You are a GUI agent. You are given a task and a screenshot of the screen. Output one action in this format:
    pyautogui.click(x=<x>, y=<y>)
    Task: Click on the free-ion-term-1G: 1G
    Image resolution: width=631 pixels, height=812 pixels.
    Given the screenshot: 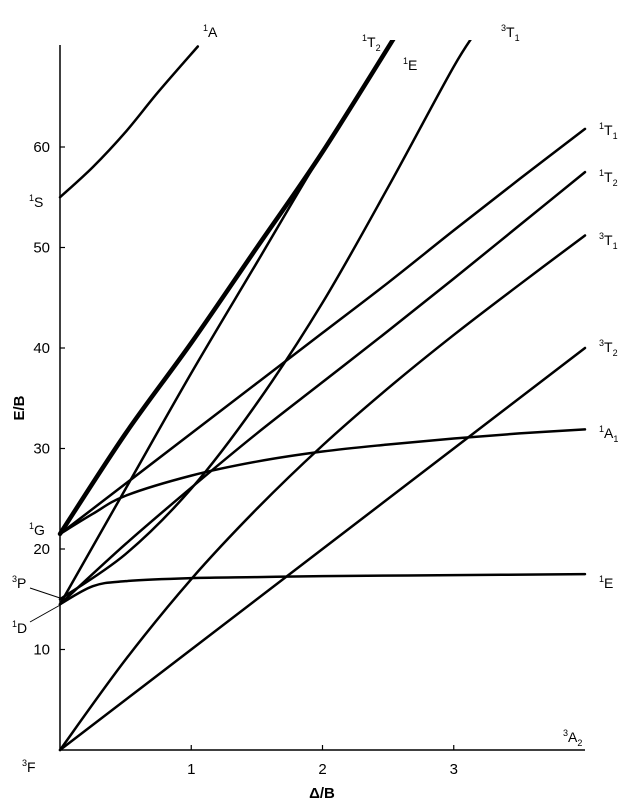 What is the action you would take?
    pyautogui.click(x=37, y=529)
    